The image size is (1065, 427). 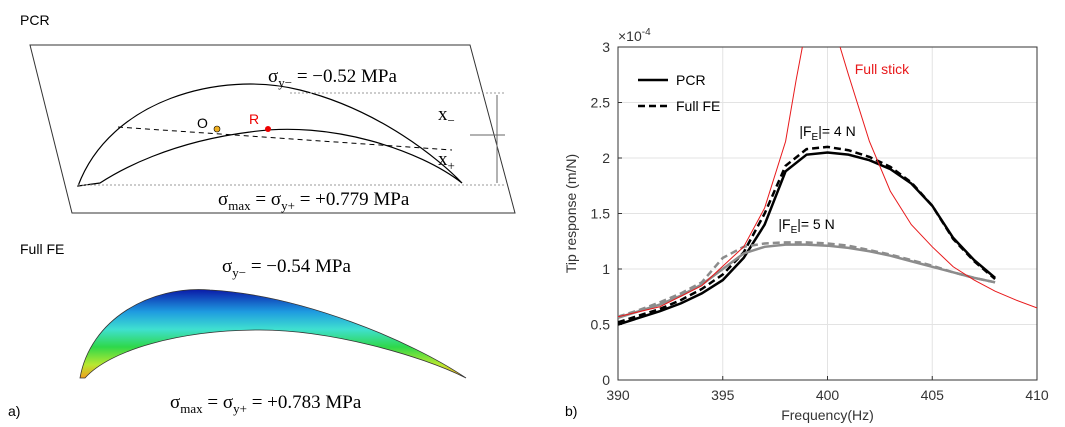 What do you see at coordinates (723, 395) in the screenshot?
I see `x-tick-label: 395` at bounding box center [723, 395].